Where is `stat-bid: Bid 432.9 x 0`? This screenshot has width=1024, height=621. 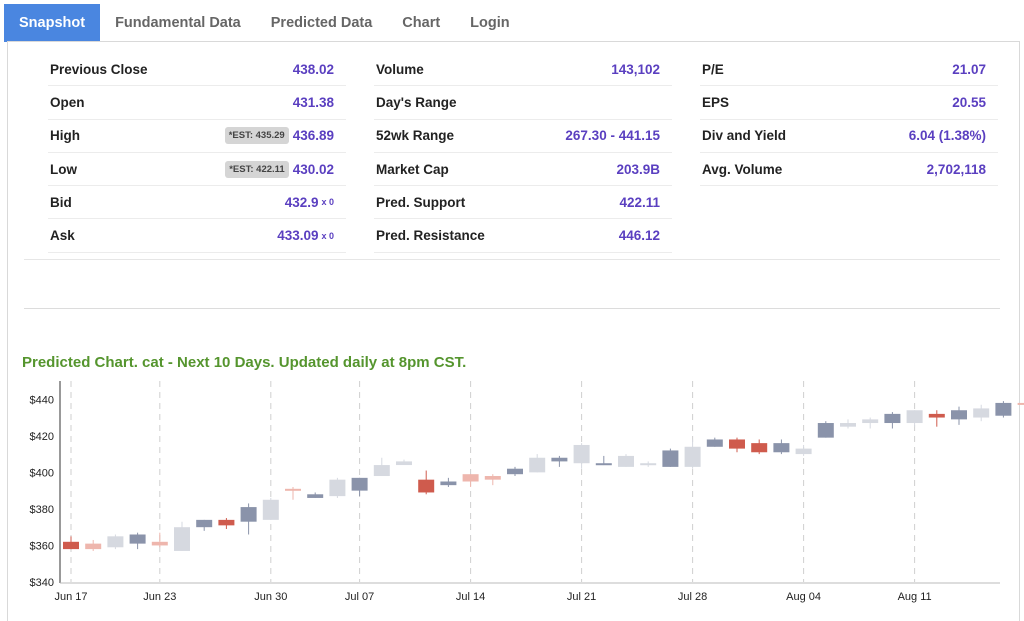 stat-bid: Bid 432.9 x 0 is located at coordinates (197, 203).